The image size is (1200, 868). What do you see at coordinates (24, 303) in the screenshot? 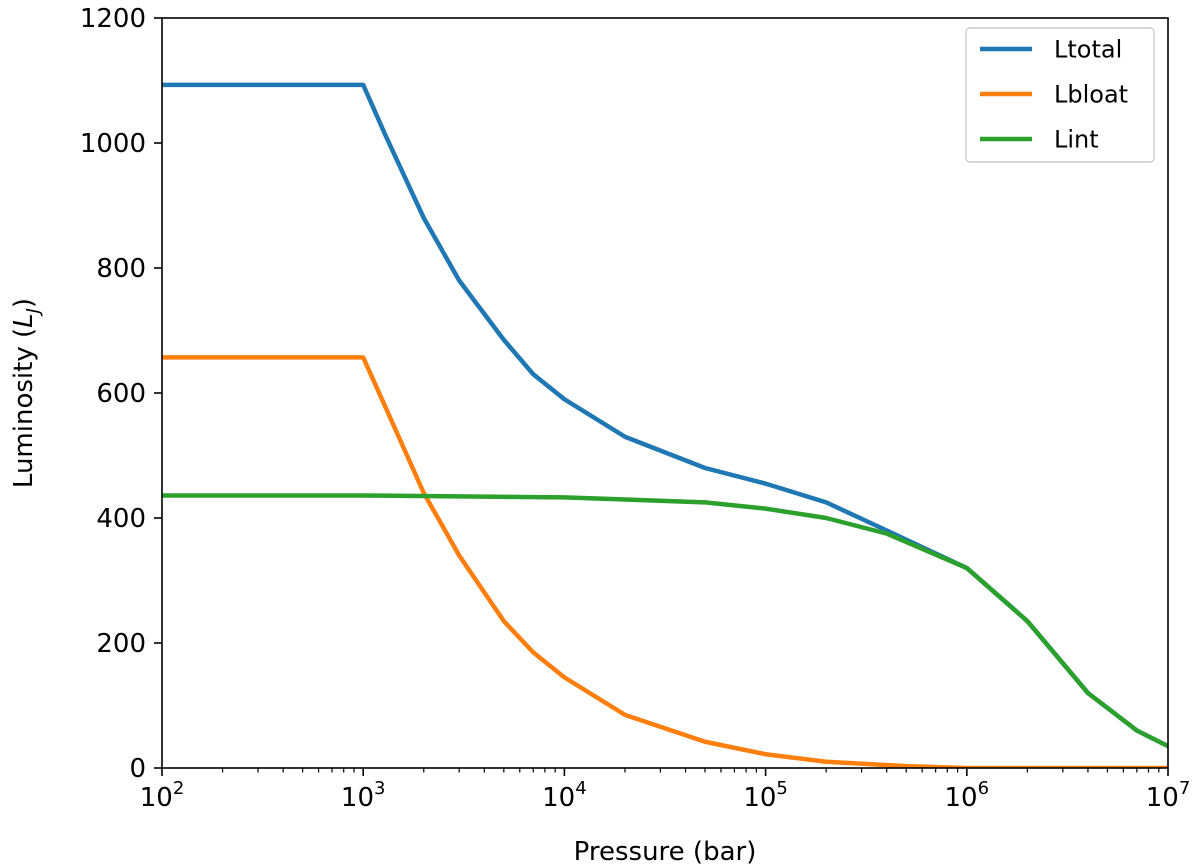
I see `y-axis-label-close: )` at bounding box center [24, 303].